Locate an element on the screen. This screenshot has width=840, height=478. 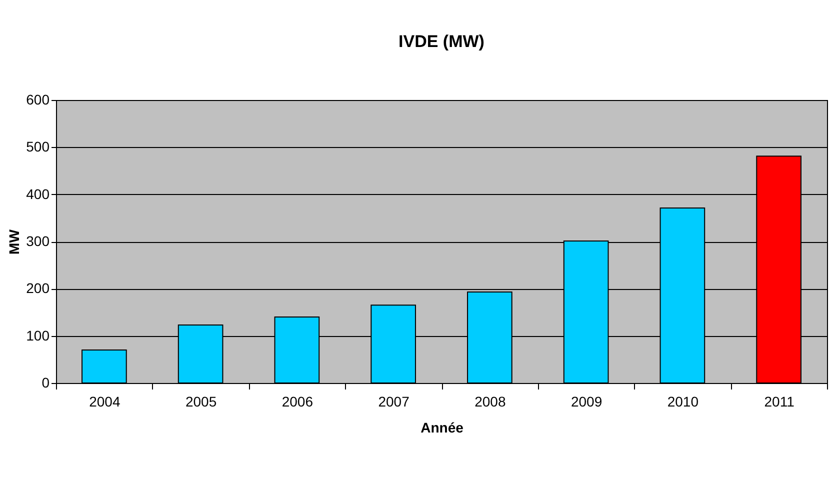
y-tick-label: 0 is located at coordinates (46, 382).